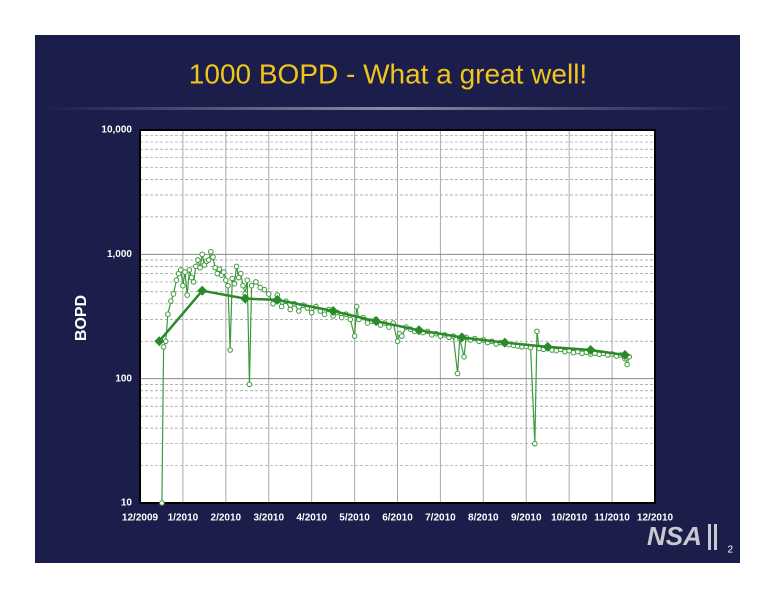 The image size is (776, 605). Describe the element at coordinates (123, 378) in the screenshot. I see `y-tick-label: 100` at that location.